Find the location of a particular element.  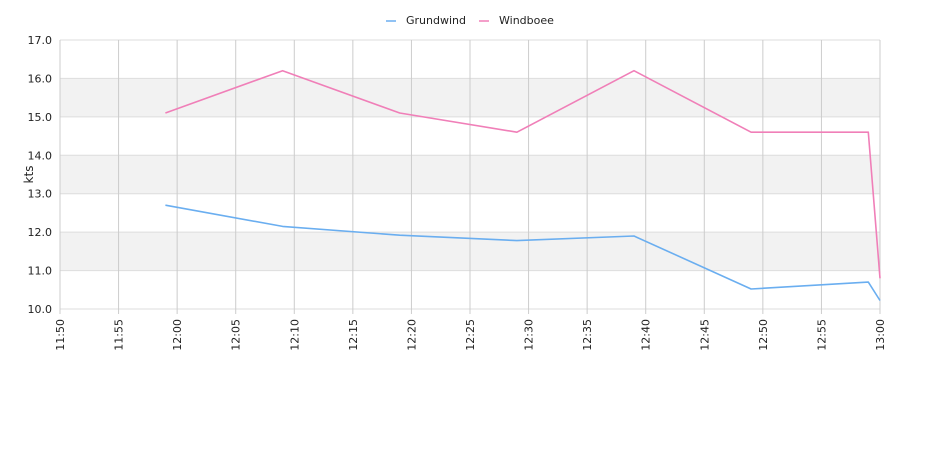

y-tick-label: 16.0 is located at coordinates (40, 78).